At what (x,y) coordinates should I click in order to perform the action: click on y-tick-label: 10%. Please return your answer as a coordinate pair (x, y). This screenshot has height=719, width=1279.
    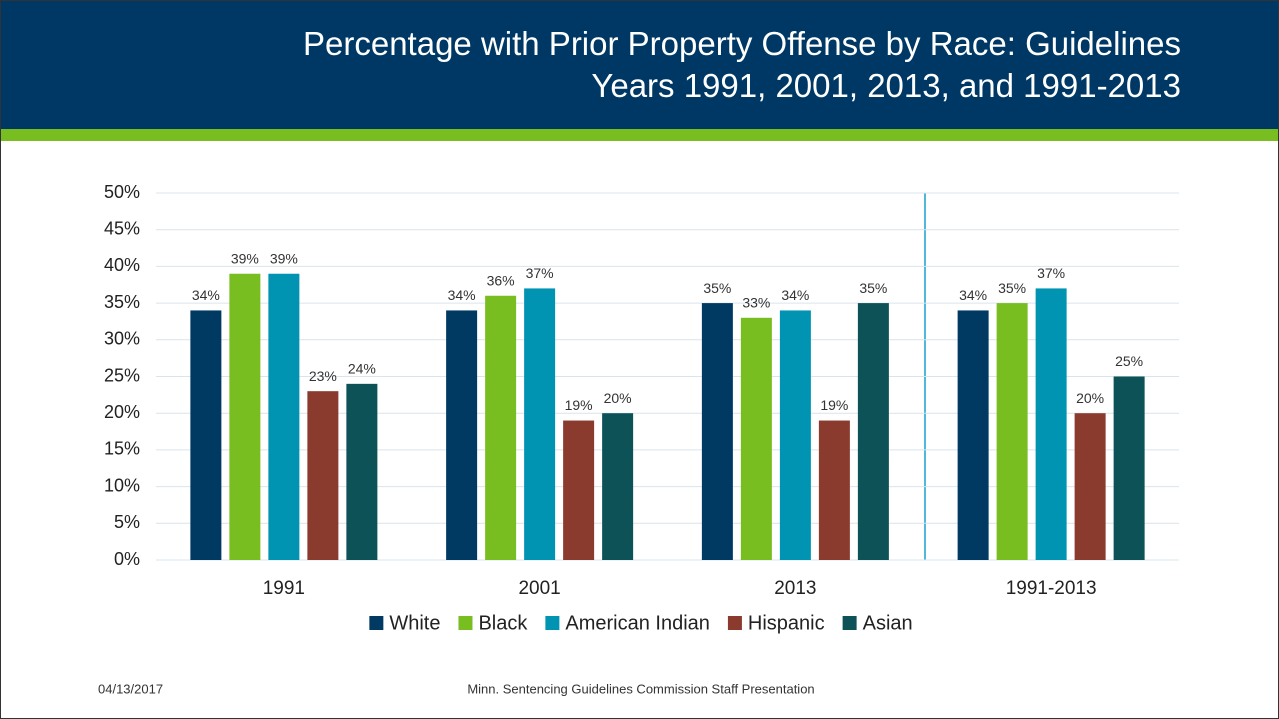
    Looking at the image, I should click on (122, 485).